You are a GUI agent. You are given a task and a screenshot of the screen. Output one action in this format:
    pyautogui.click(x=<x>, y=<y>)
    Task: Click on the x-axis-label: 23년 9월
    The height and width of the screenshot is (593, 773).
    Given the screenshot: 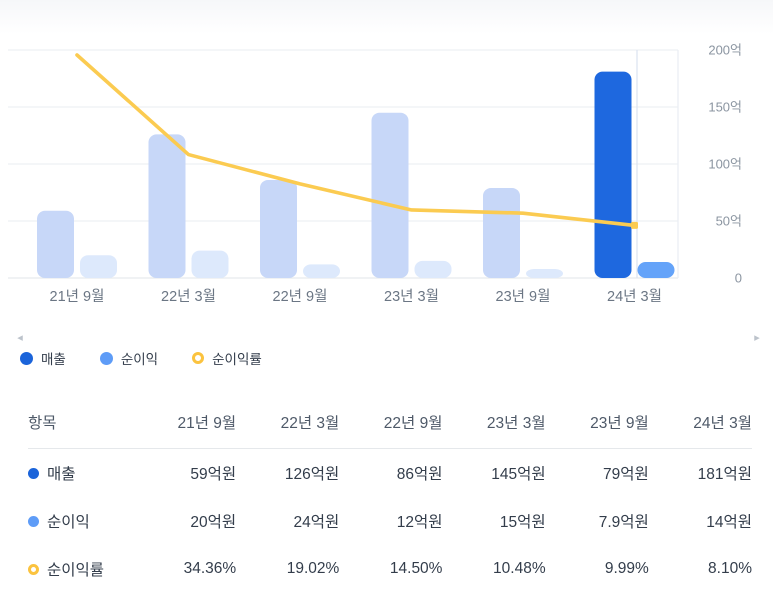 What is the action you would take?
    pyautogui.click(x=523, y=296)
    